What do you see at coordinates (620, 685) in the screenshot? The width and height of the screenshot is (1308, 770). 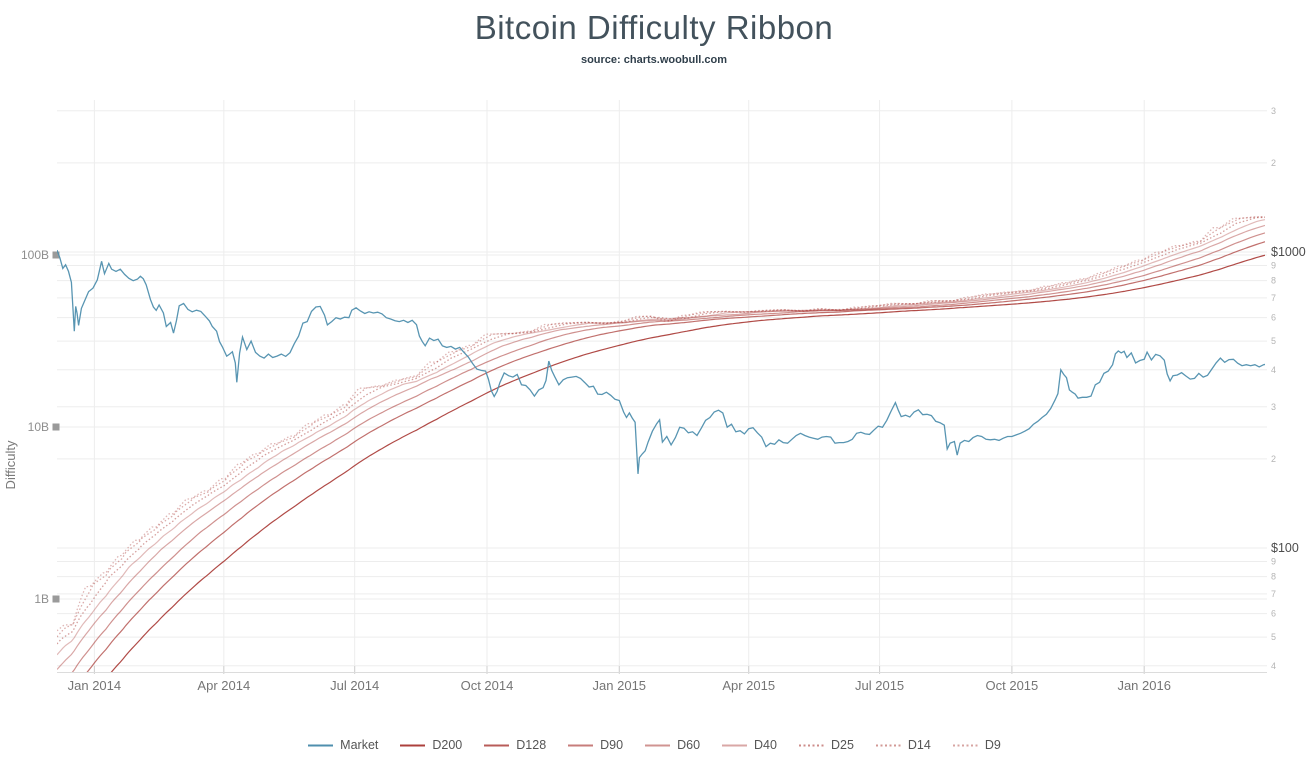 I see `x-tick-label: Jan 2015` at bounding box center [620, 685].